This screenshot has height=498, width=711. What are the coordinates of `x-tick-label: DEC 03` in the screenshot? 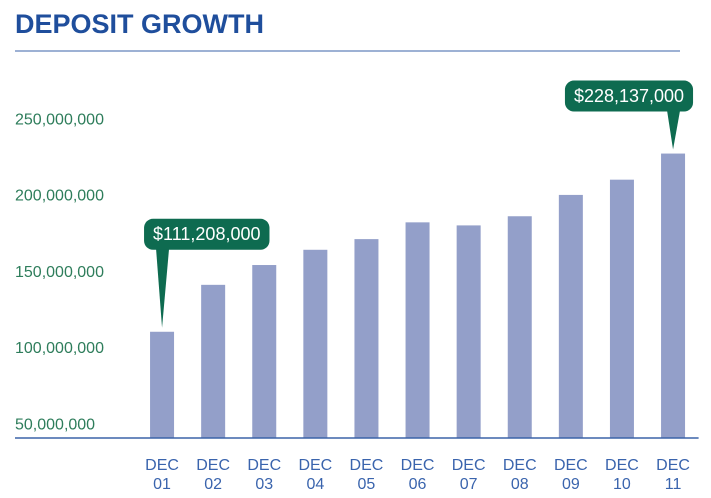 It's located at (264, 475).